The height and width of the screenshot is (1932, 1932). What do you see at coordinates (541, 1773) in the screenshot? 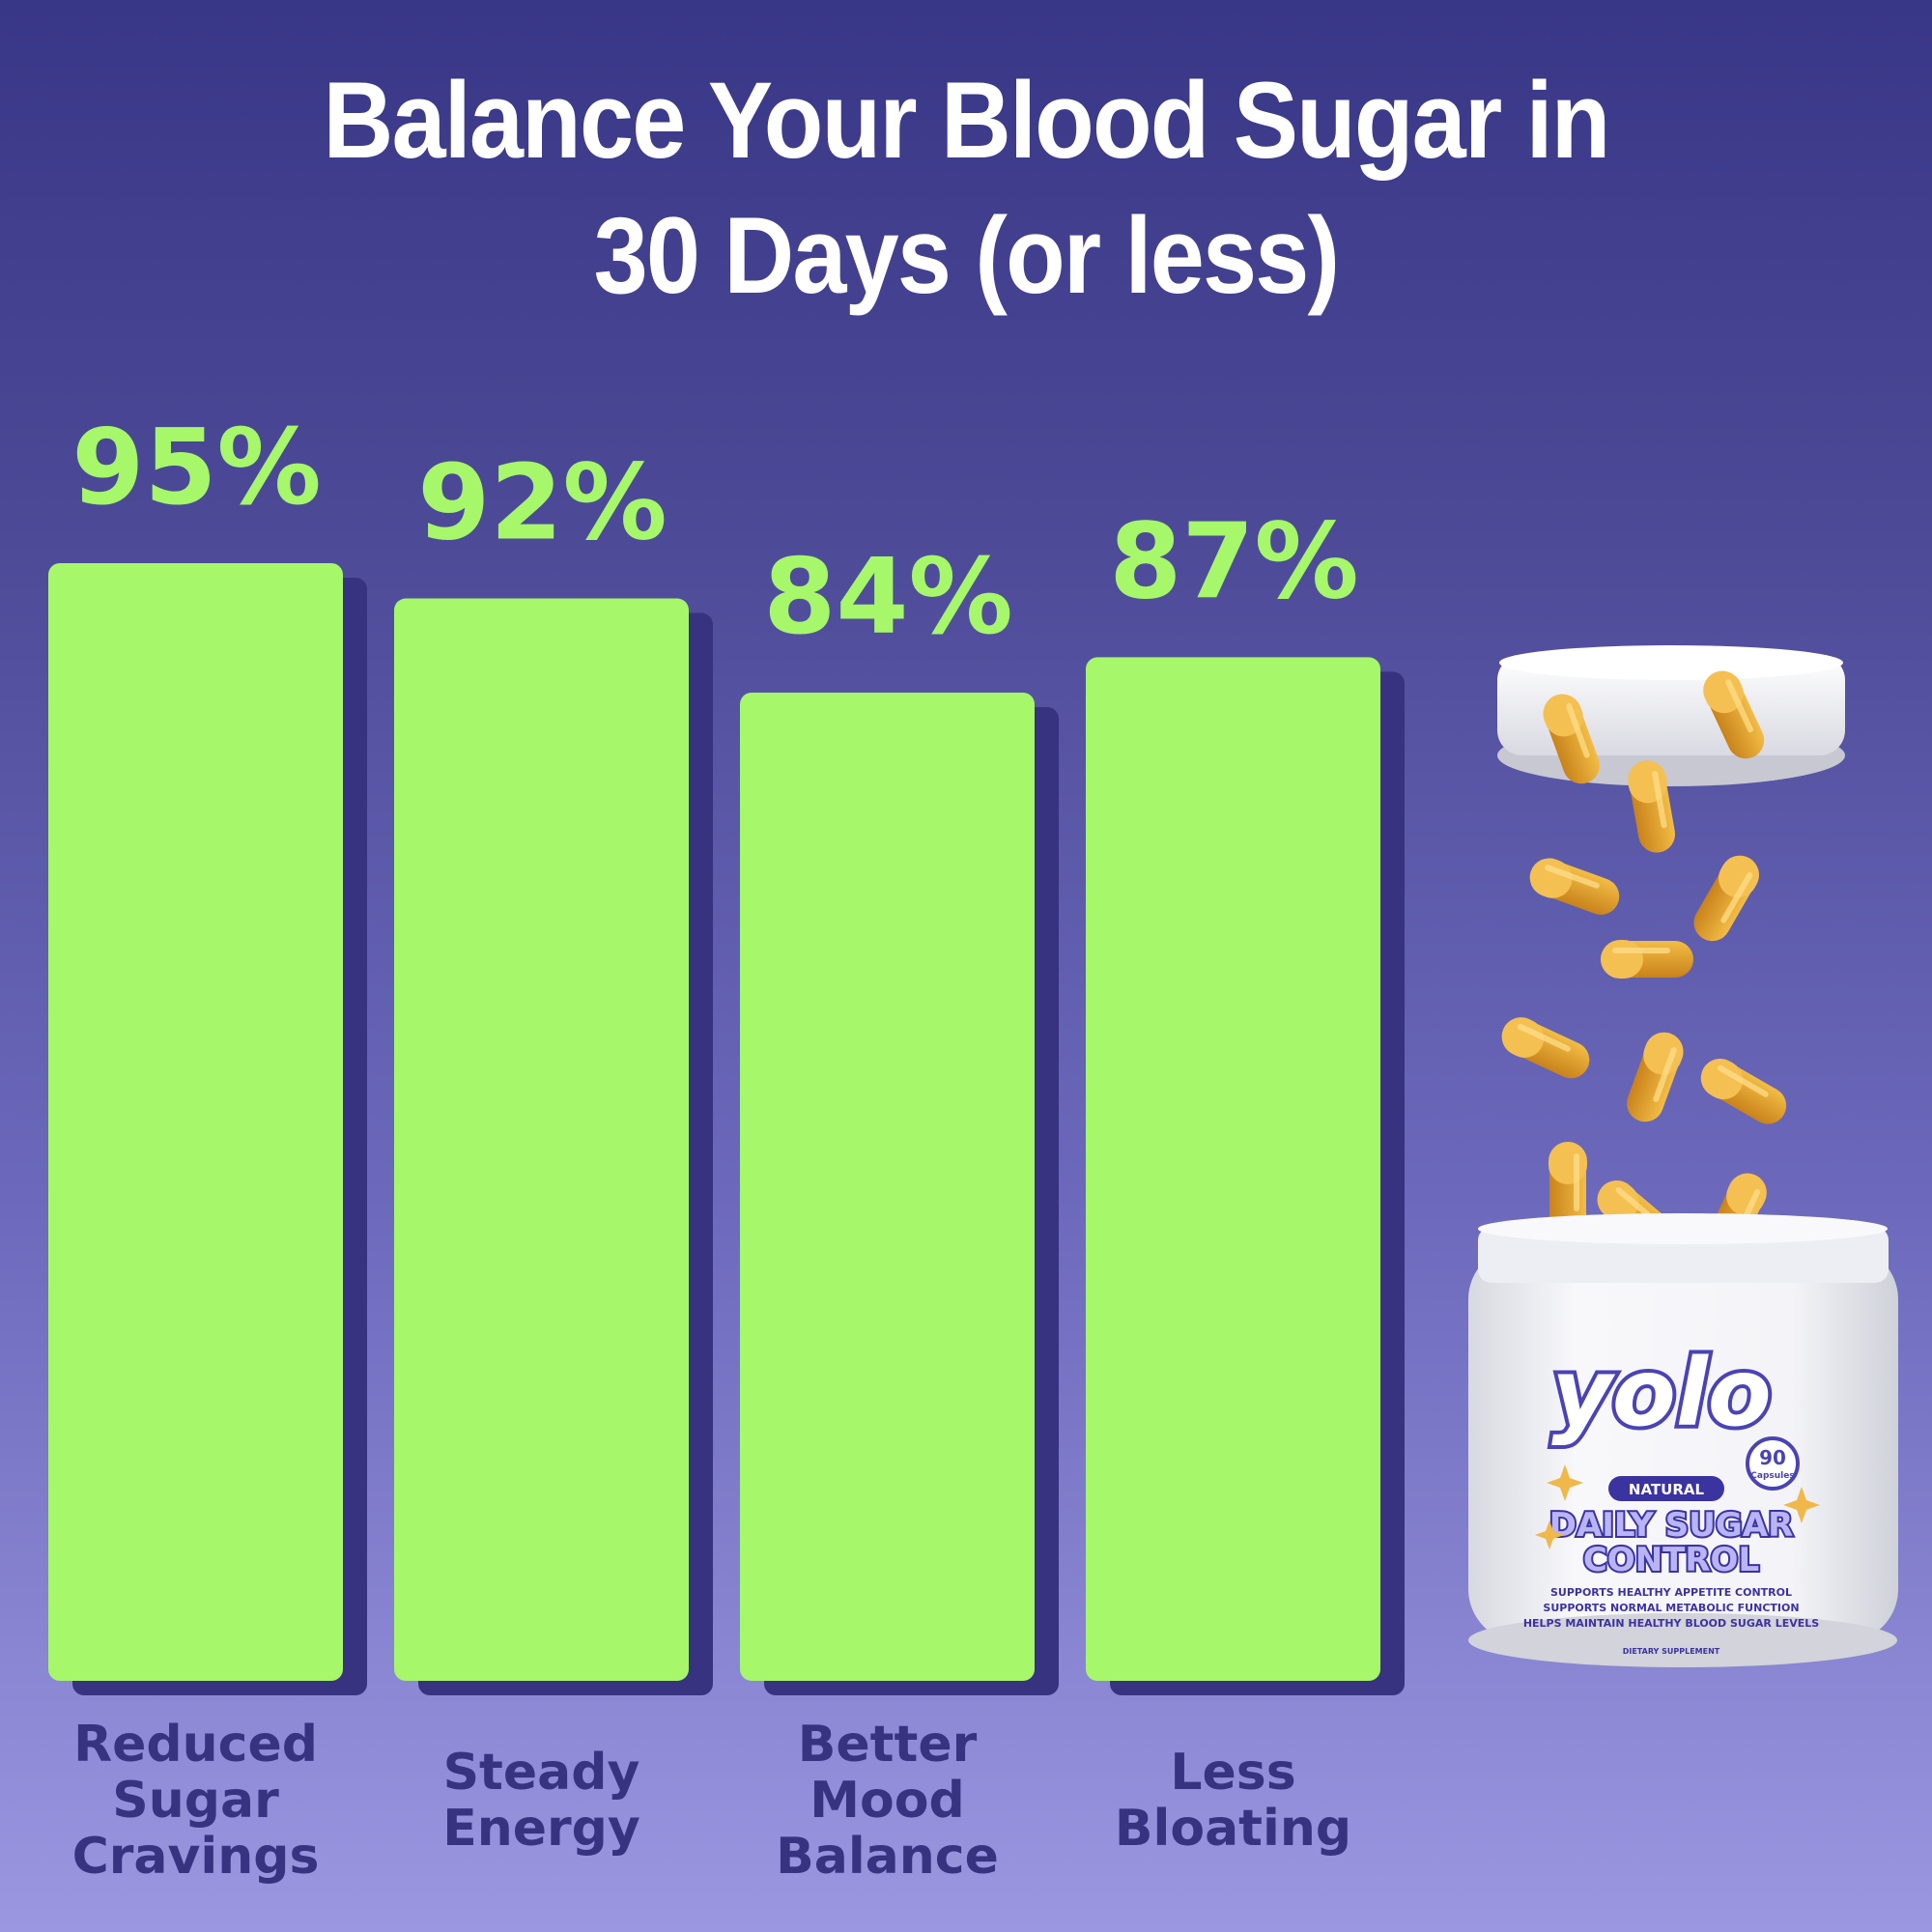
I see `category-label: Steady` at bounding box center [541, 1773].